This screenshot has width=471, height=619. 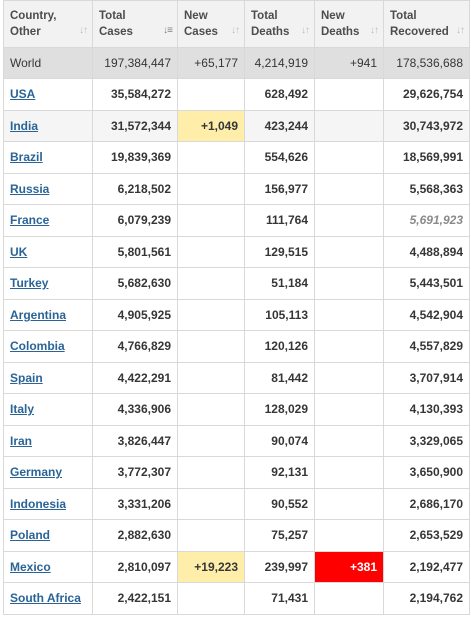 What do you see at coordinates (236, 503) in the screenshot?
I see `table-row: Indonesia 3,331,206 90,552 2,686,170` at bounding box center [236, 503].